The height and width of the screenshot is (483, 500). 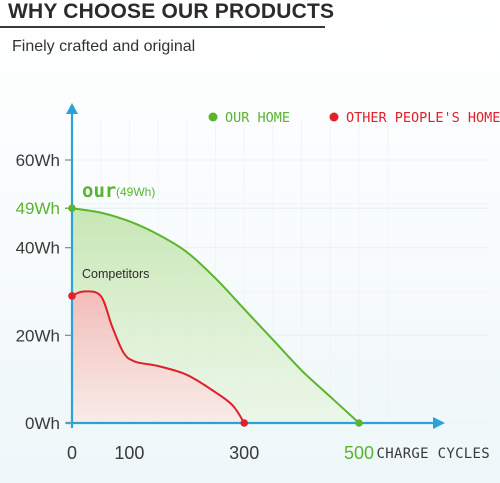 I want to click on y-axis-arrow, so click(x=72, y=108).